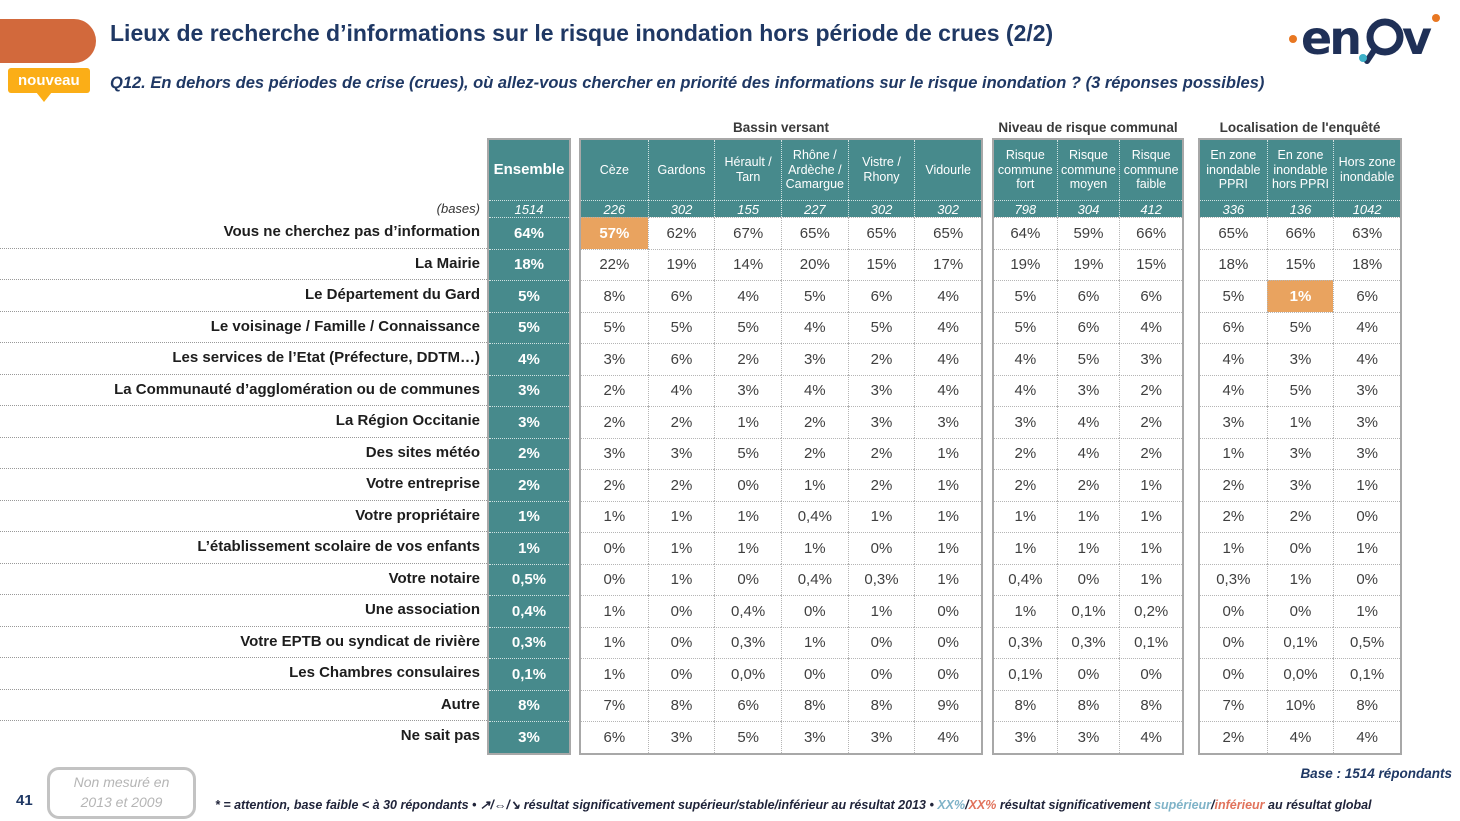 The width and height of the screenshot is (1460, 821). I want to click on svg-text: en, so click(1330, 38).